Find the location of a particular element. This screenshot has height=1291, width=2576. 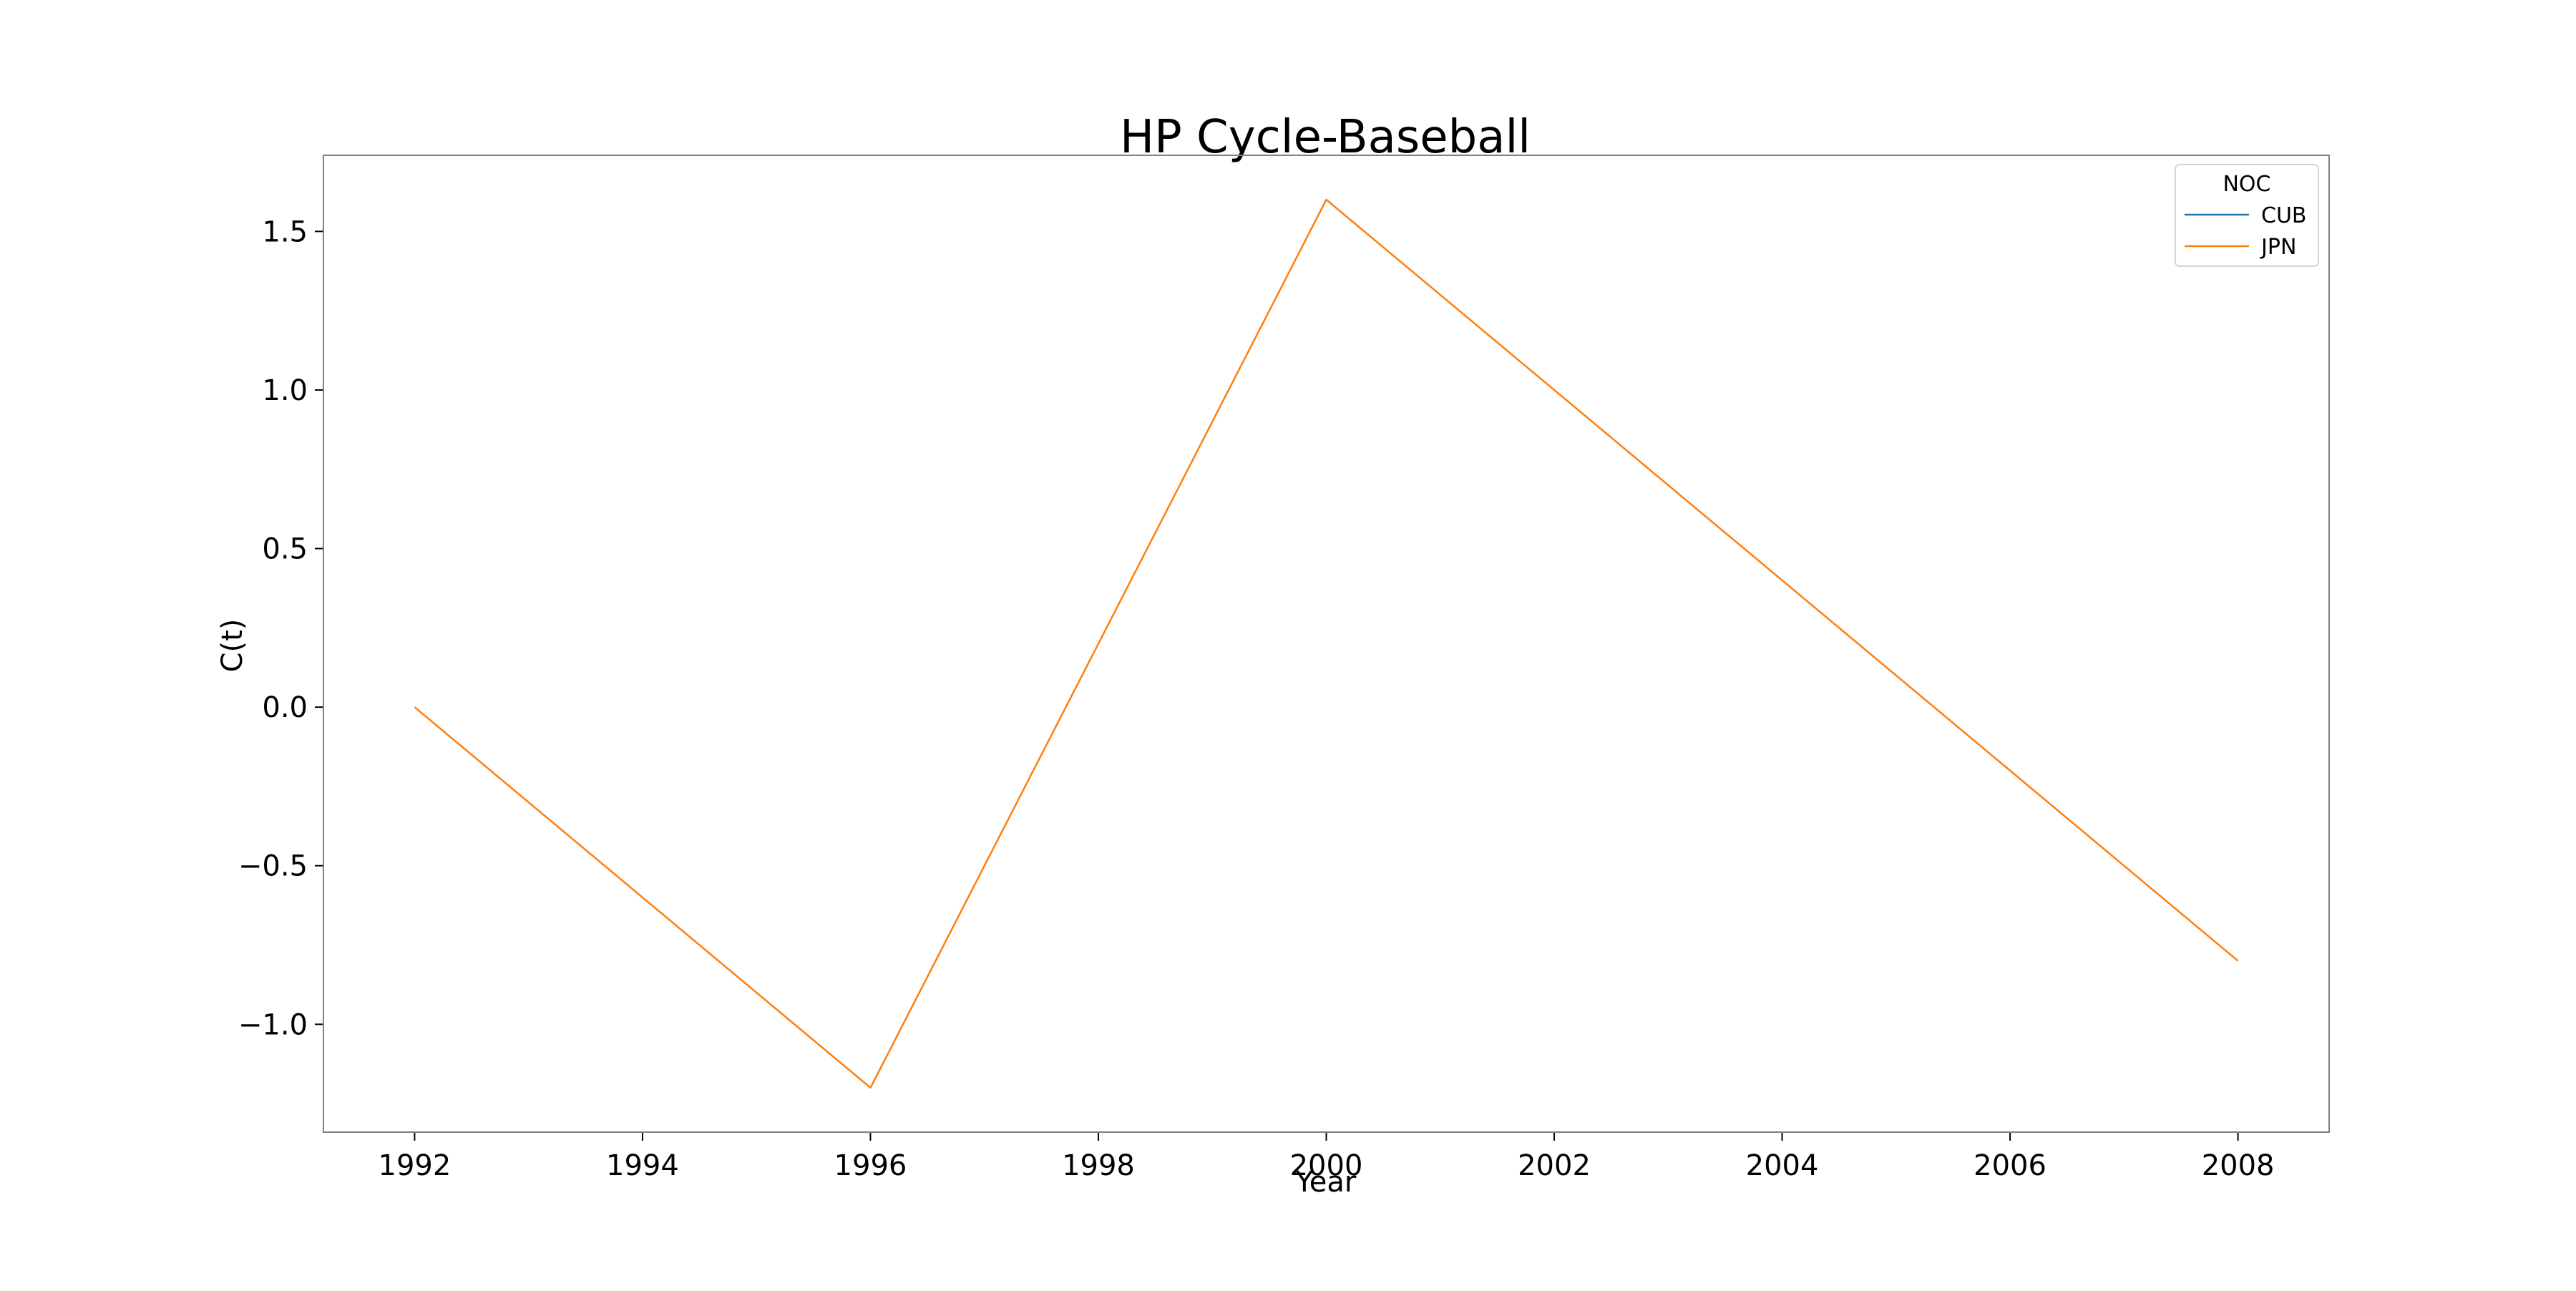

x-axis-ticks: 1992 1994 1996 1998 2000 2002 2004 2006 2008 is located at coordinates (1327, 1157).